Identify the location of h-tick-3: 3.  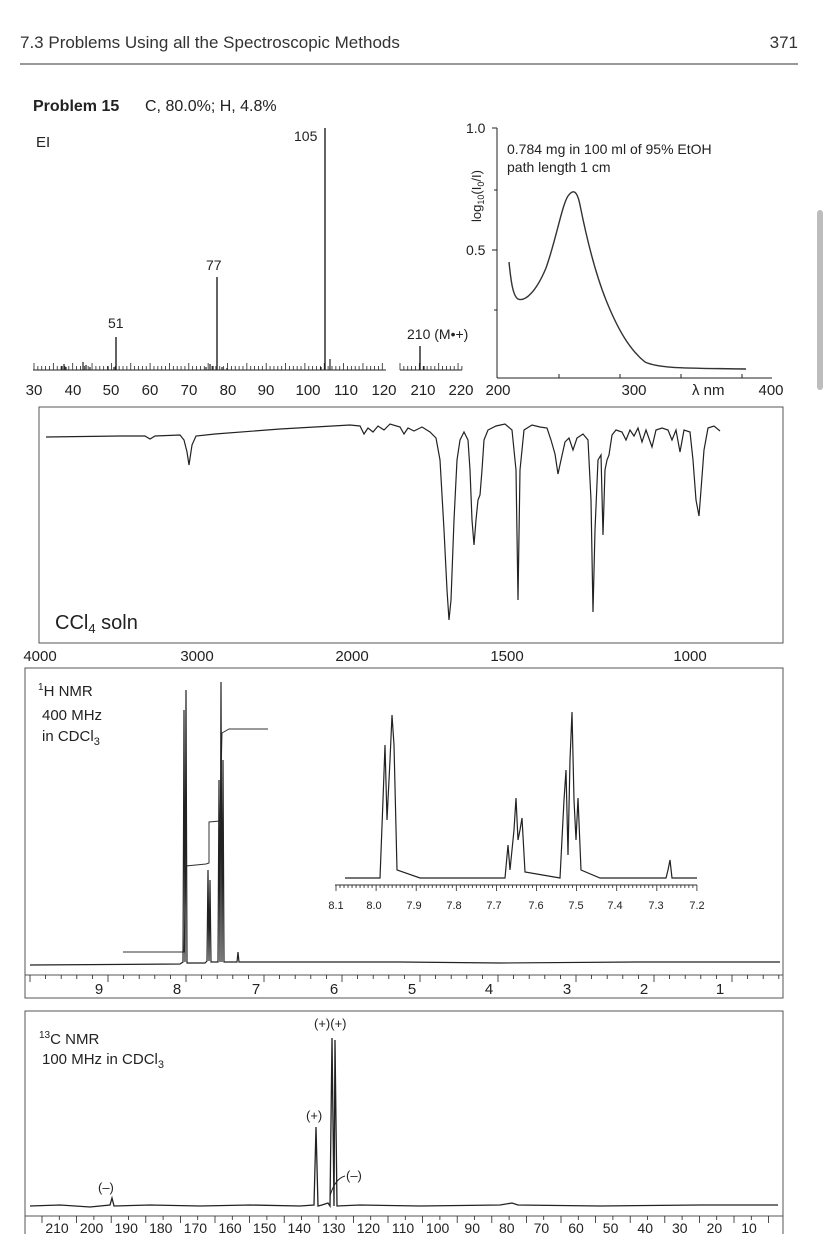
(567, 989).